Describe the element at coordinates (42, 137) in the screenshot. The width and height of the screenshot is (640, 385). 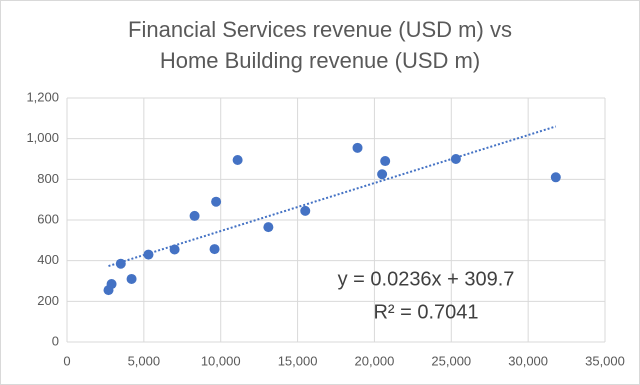
I see `y-tick-label: 1,000` at that location.